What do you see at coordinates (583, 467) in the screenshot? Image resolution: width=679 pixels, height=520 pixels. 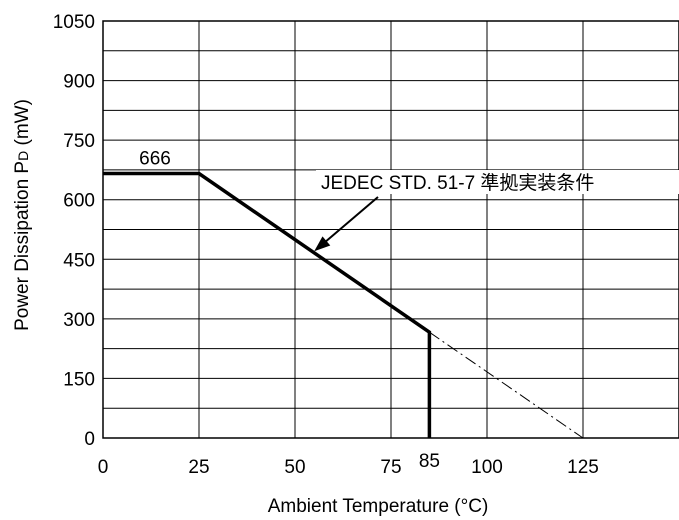 I see `x-tick-label-125: 125` at bounding box center [583, 467].